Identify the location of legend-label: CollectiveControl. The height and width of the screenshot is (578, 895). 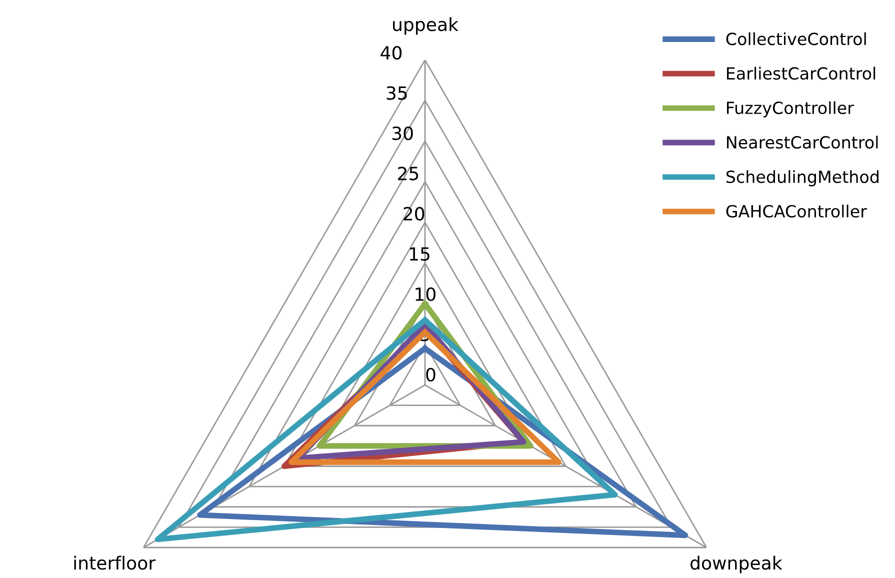
(796, 39).